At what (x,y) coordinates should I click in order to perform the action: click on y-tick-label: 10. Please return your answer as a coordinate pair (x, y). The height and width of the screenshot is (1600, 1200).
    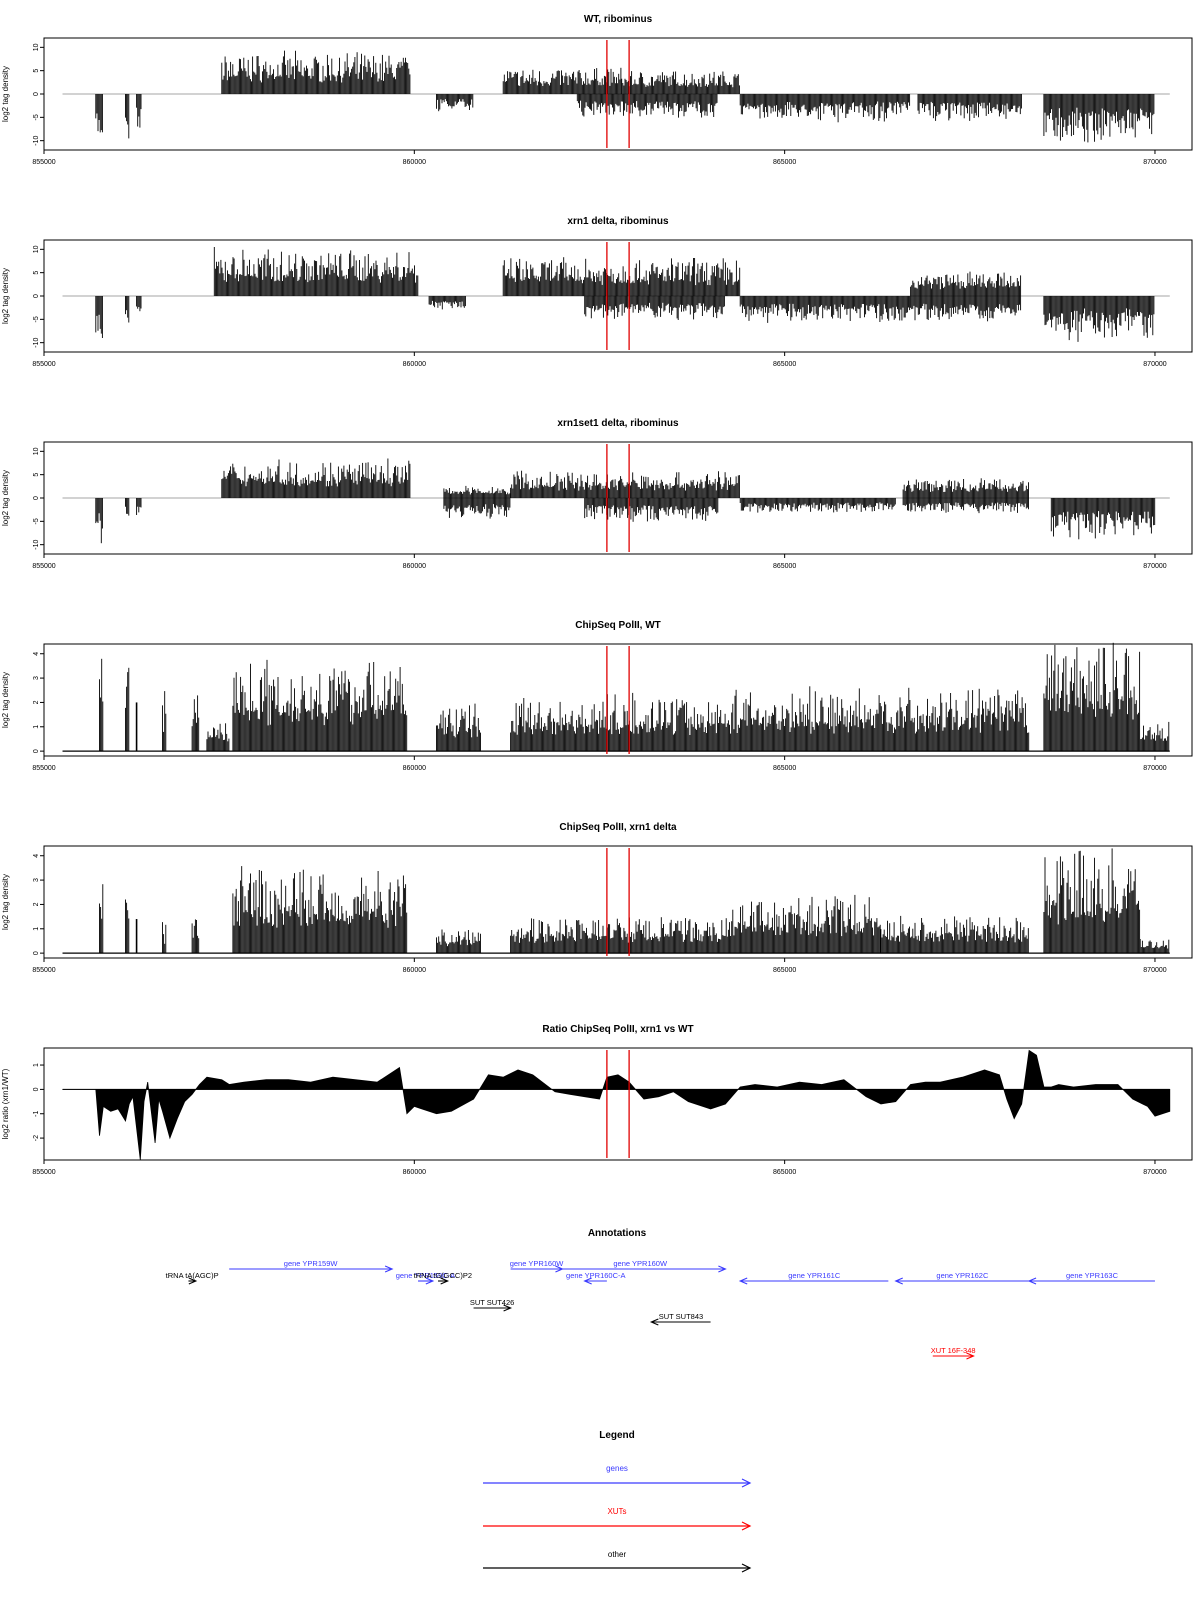
    Looking at the image, I should click on (36, 47).